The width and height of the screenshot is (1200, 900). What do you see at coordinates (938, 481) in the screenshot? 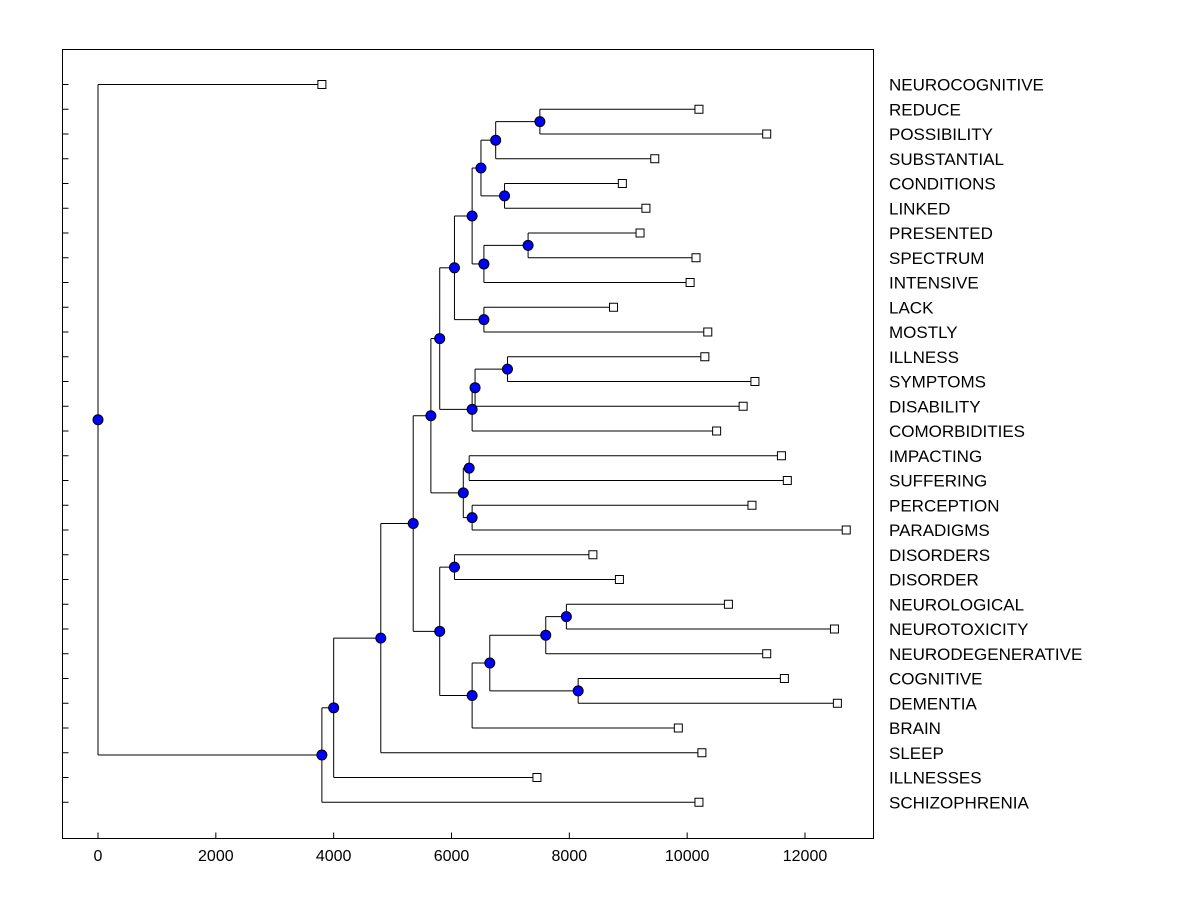
I see `leaf-label: SUFFERING` at bounding box center [938, 481].